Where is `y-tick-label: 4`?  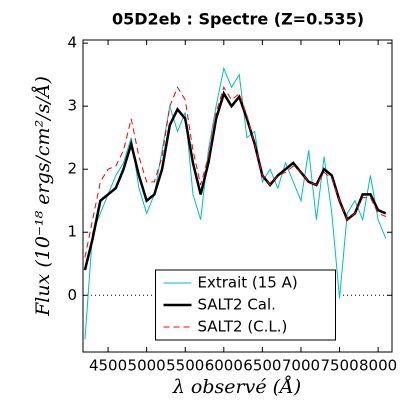
y-tick-label: 4 is located at coordinates (72, 43).